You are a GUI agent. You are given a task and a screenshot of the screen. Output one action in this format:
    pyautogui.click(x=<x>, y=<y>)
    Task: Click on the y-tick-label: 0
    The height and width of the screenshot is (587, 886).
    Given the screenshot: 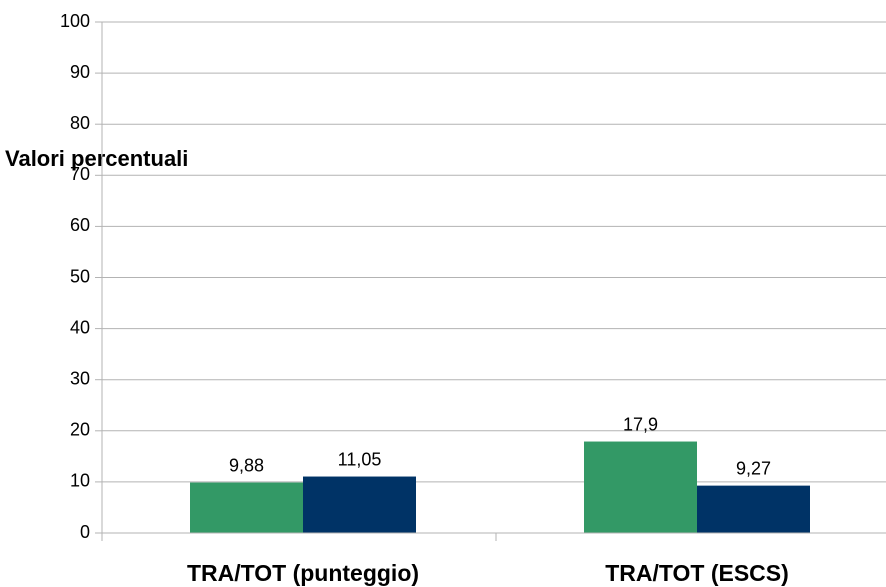 What is the action you would take?
    pyautogui.click(x=85, y=532)
    